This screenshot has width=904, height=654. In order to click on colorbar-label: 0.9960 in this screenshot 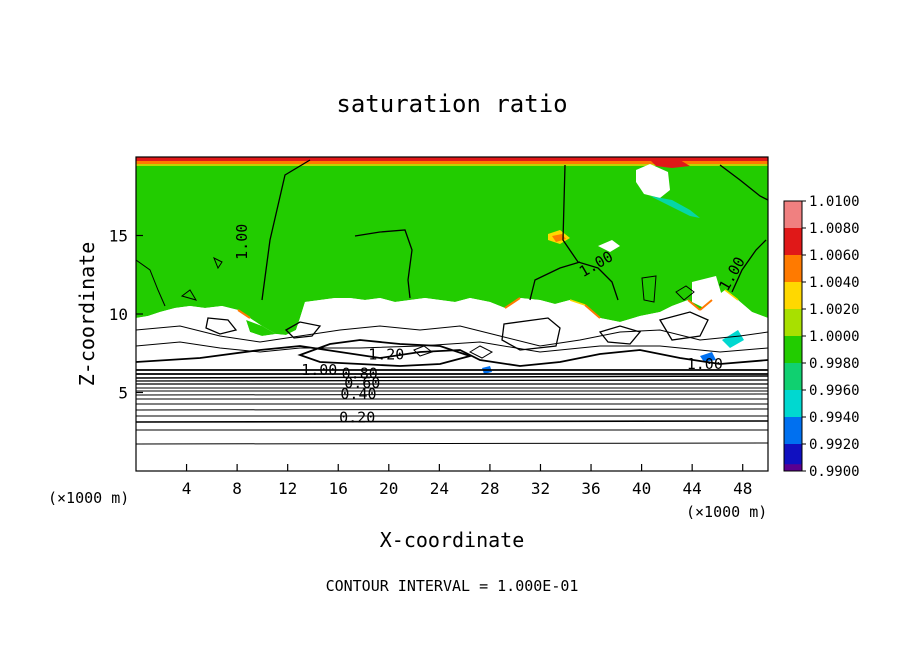, I will do `click(834, 391)`.